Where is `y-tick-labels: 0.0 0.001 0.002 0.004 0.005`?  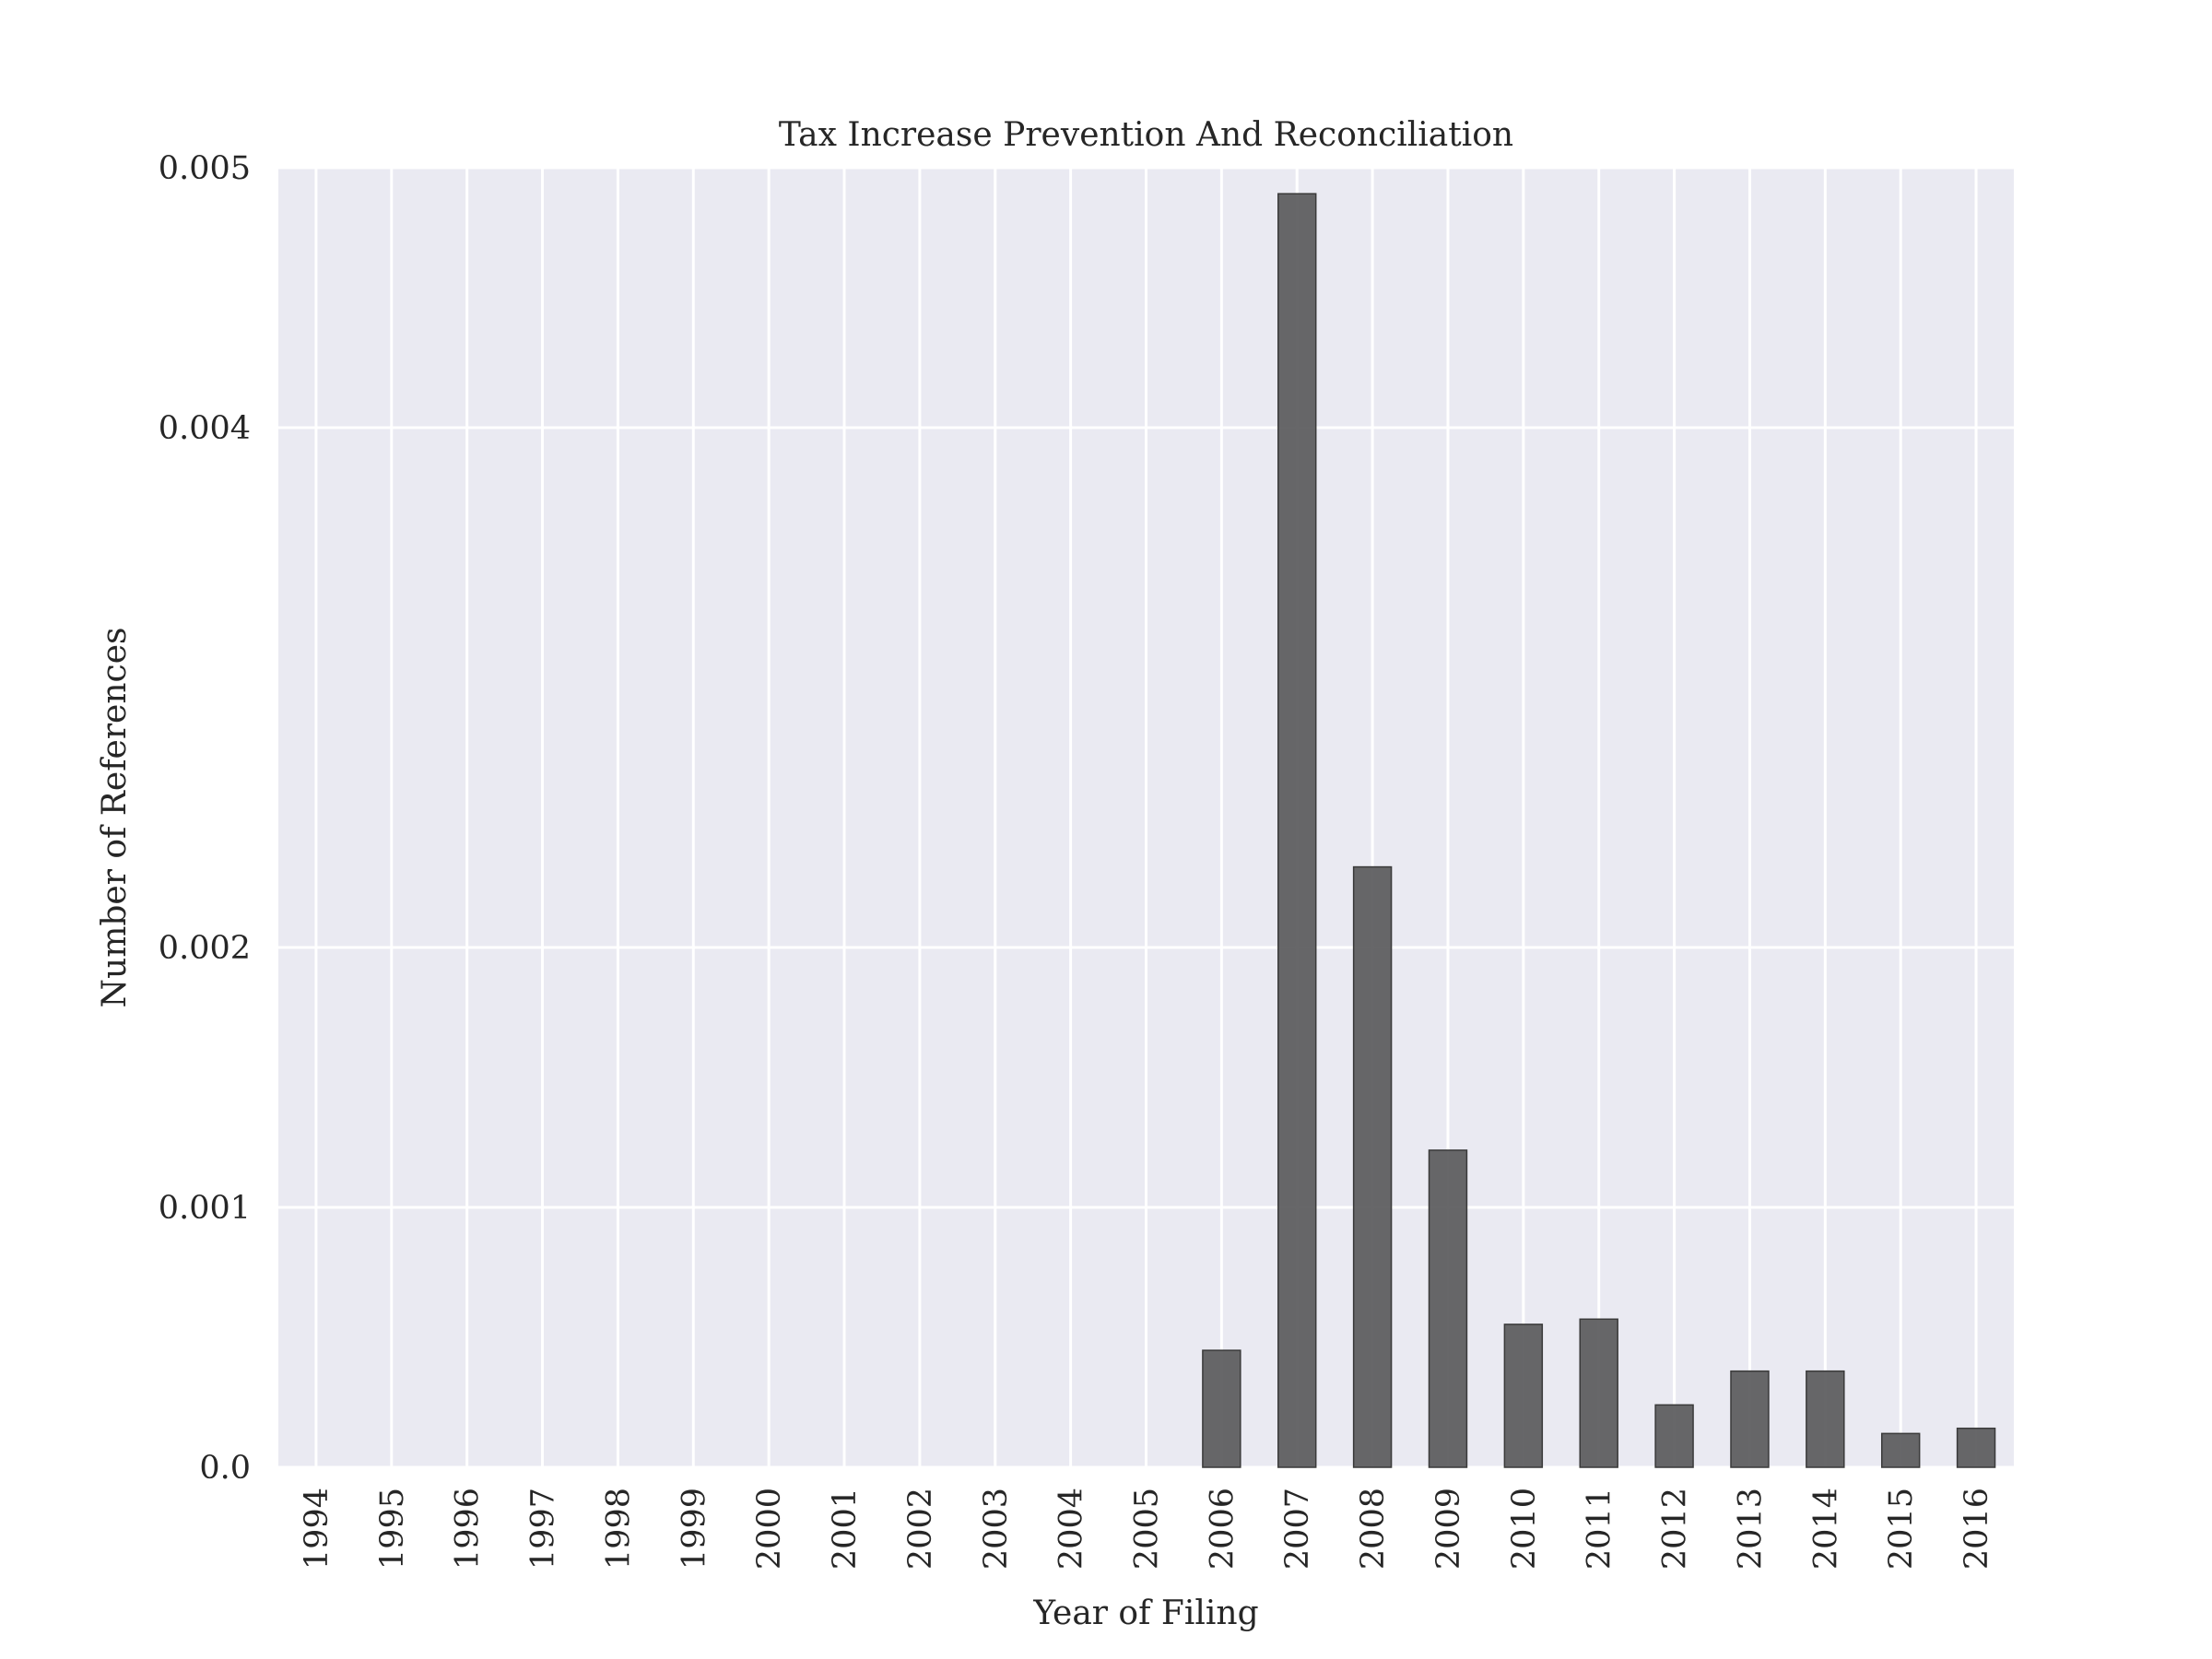 y-tick-labels: 0.0 0.001 0.002 0.004 0.005 is located at coordinates (205, 818).